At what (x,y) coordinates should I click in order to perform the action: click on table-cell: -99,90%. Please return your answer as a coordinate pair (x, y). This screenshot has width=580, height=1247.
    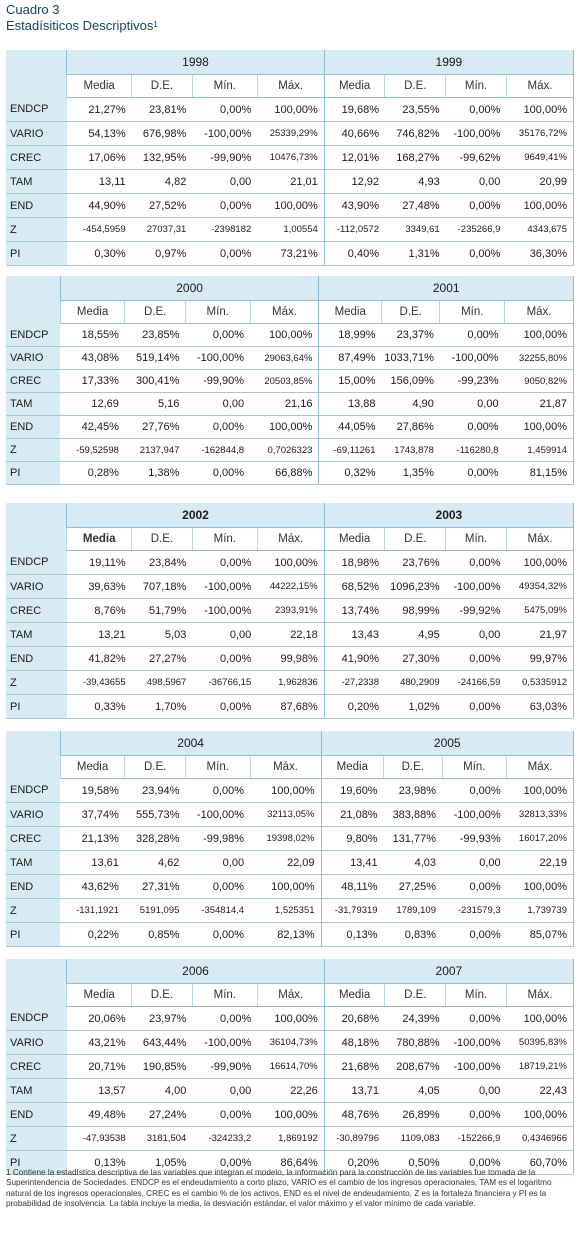
    Looking at the image, I should click on (218, 381).